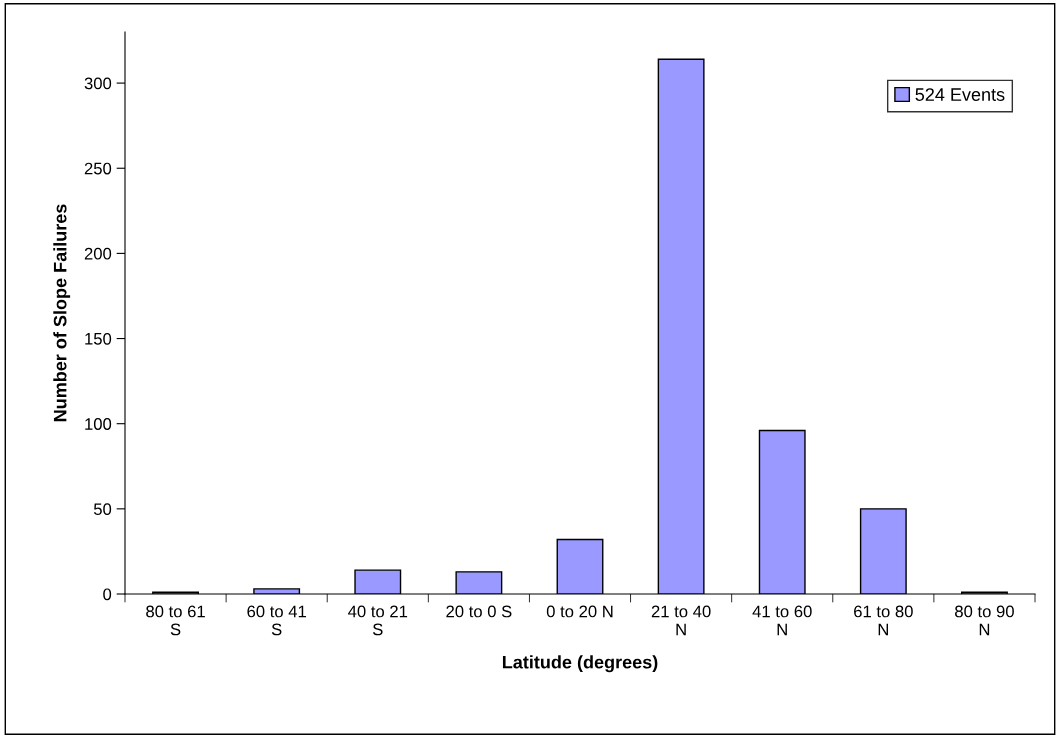  I want to click on x-tick-label: 61 to 80 N, so click(883, 620).